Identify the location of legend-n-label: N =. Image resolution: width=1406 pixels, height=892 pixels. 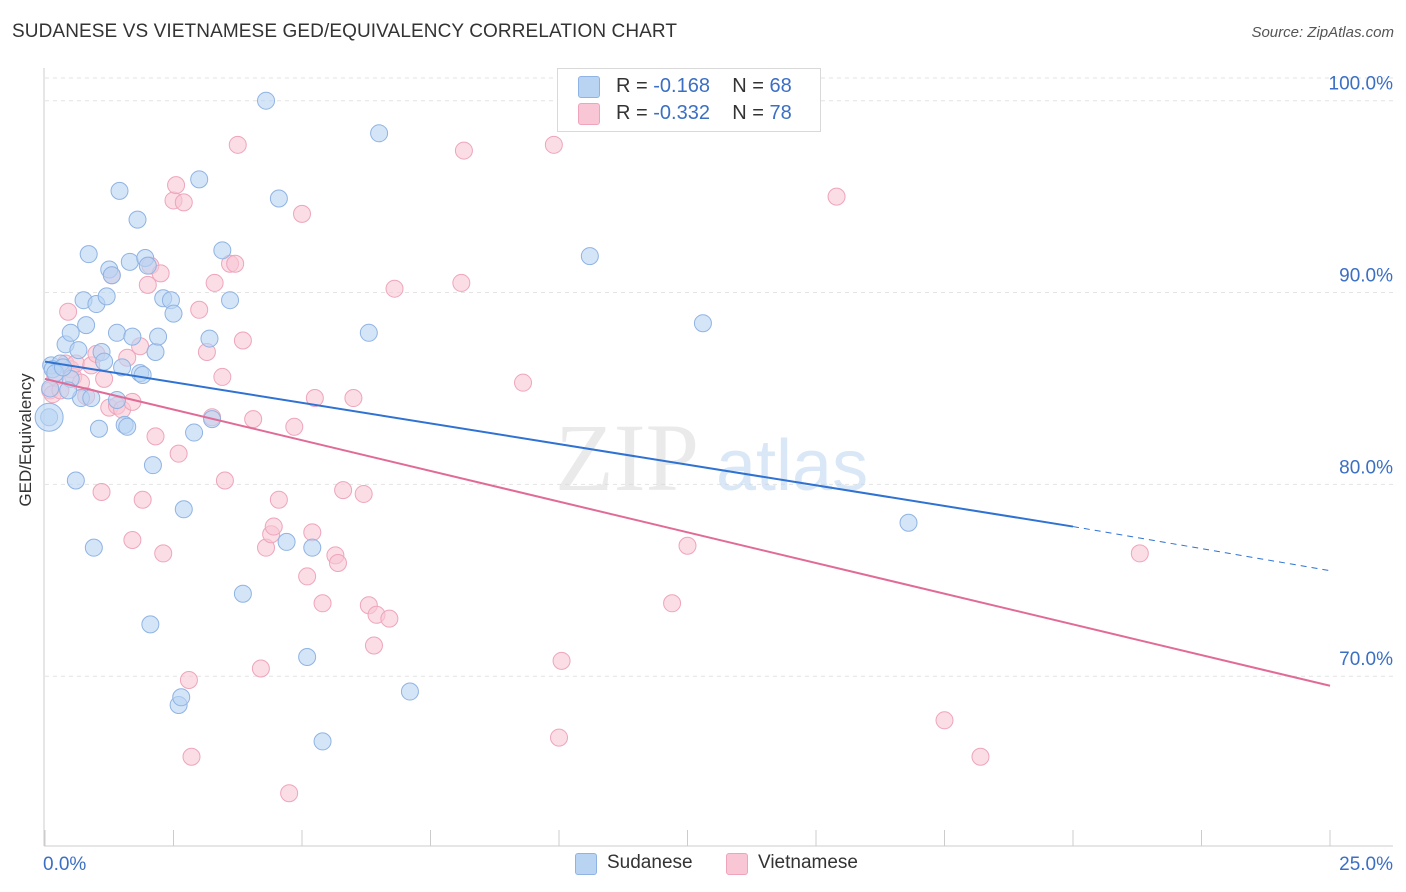
(748, 86).